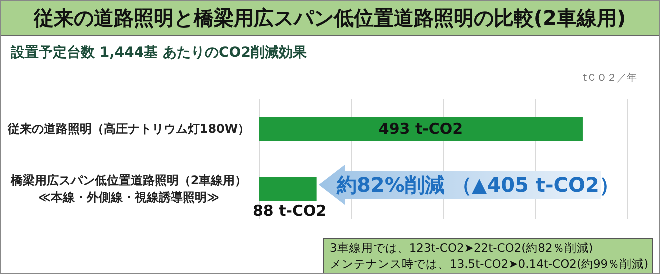  Describe the element at coordinates (330, 18) in the screenshot. I see `chart-title: 従来の道路照明と橋梁用広スパン低位置道路照明の比較(2車線用)` at that location.